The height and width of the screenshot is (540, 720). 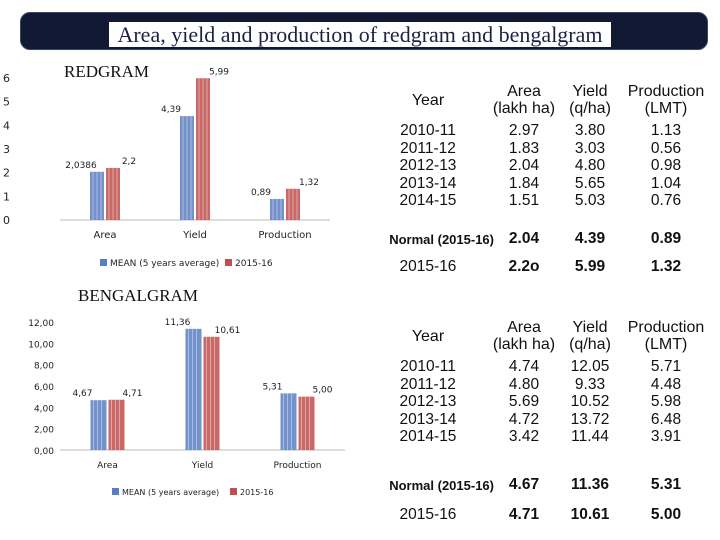 I want to click on normal-production: 0.89, so click(x=666, y=238).